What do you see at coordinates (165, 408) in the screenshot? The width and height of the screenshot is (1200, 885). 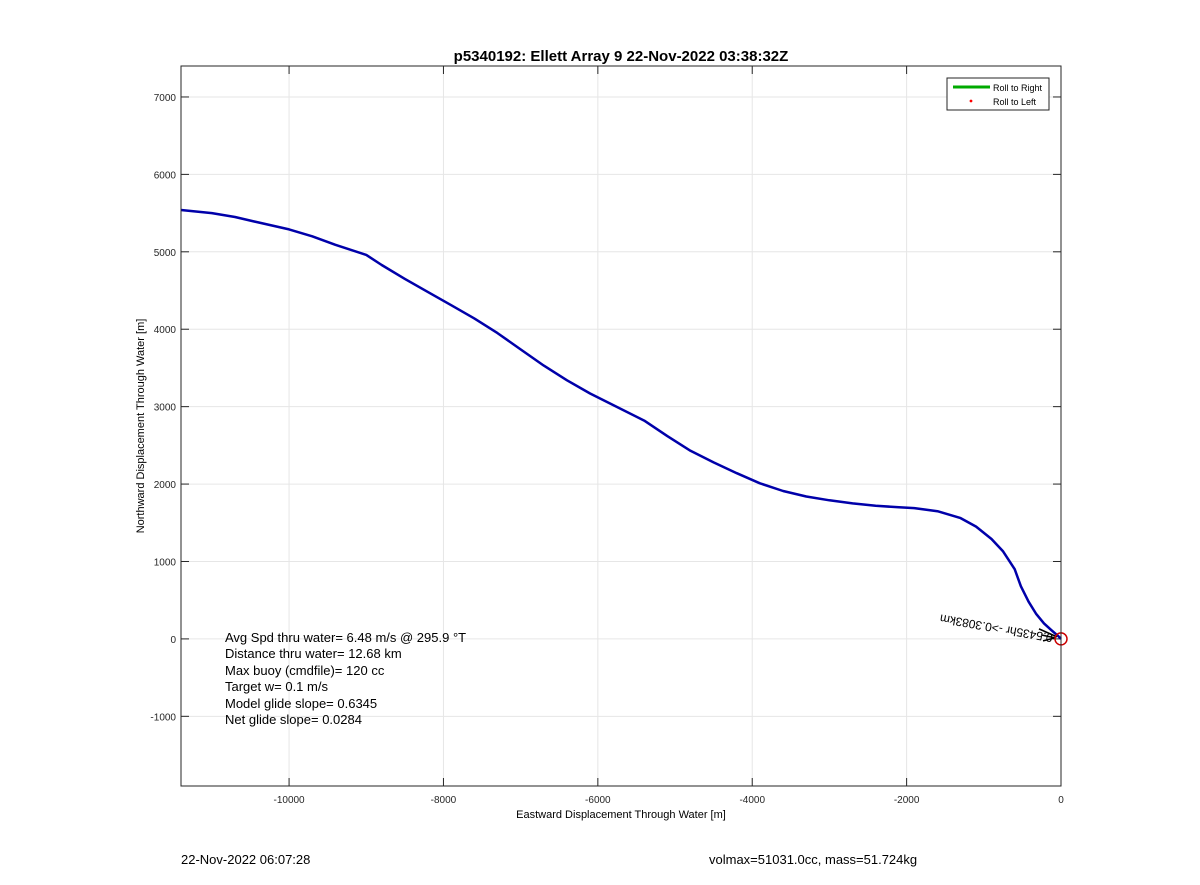 I see `y-tick-label: 3000` at bounding box center [165, 408].